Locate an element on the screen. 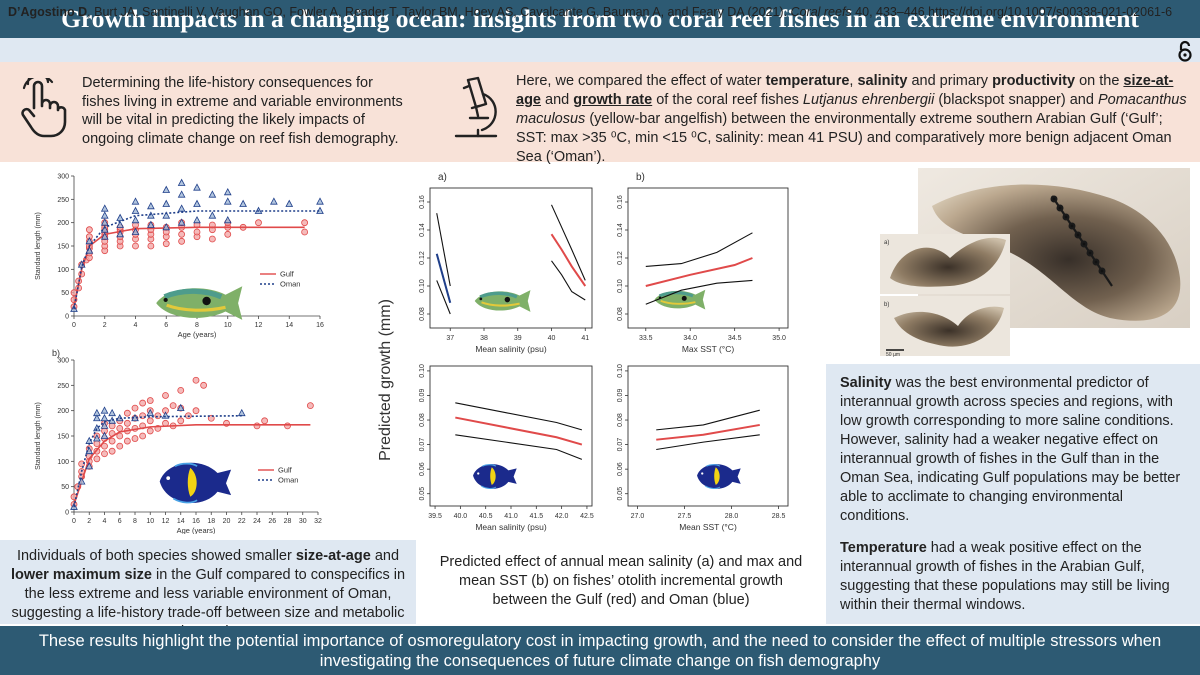 The image size is (1200, 675). x-tick-label: 14 is located at coordinates (181, 521).